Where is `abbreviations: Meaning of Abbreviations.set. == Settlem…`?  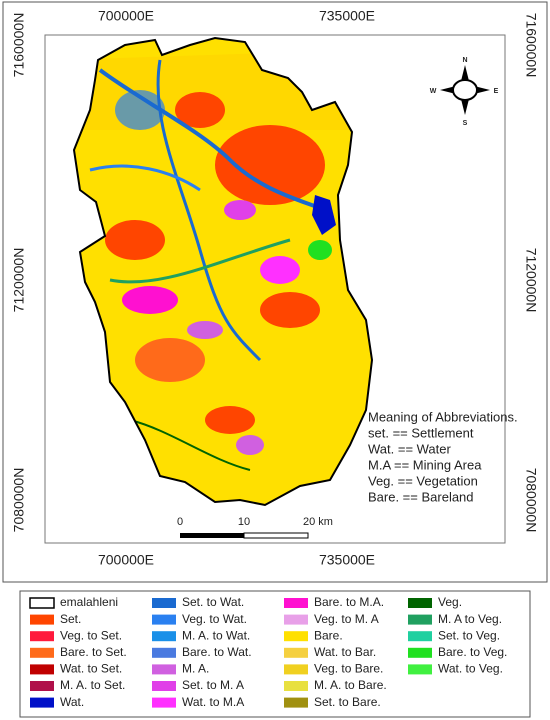 abbreviations: Meaning of Abbreviations.set. == Settlem… is located at coordinates (443, 456).